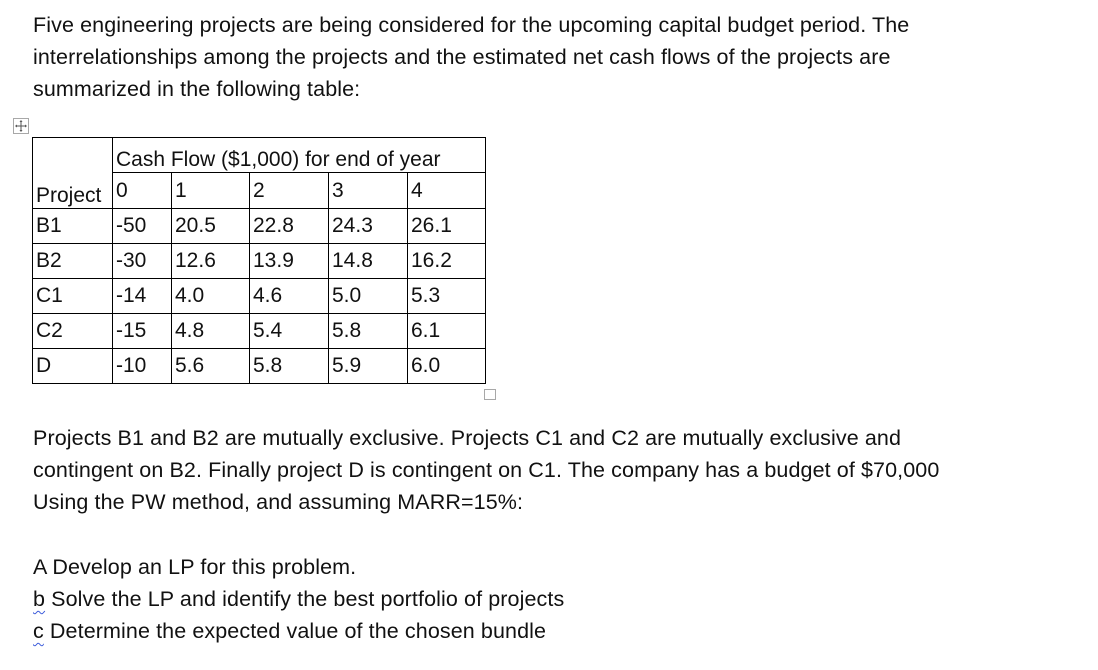 The width and height of the screenshot is (1098, 670). Describe the element at coordinates (490, 394) in the screenshot. I see `table-resize-handle` at that location.